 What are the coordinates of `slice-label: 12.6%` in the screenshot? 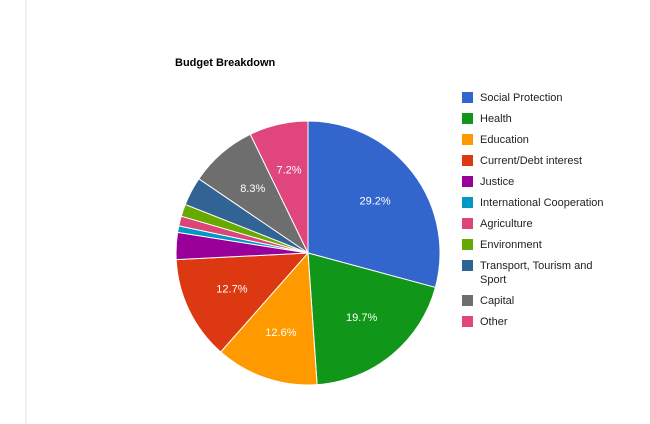 It's located at (280, 333).